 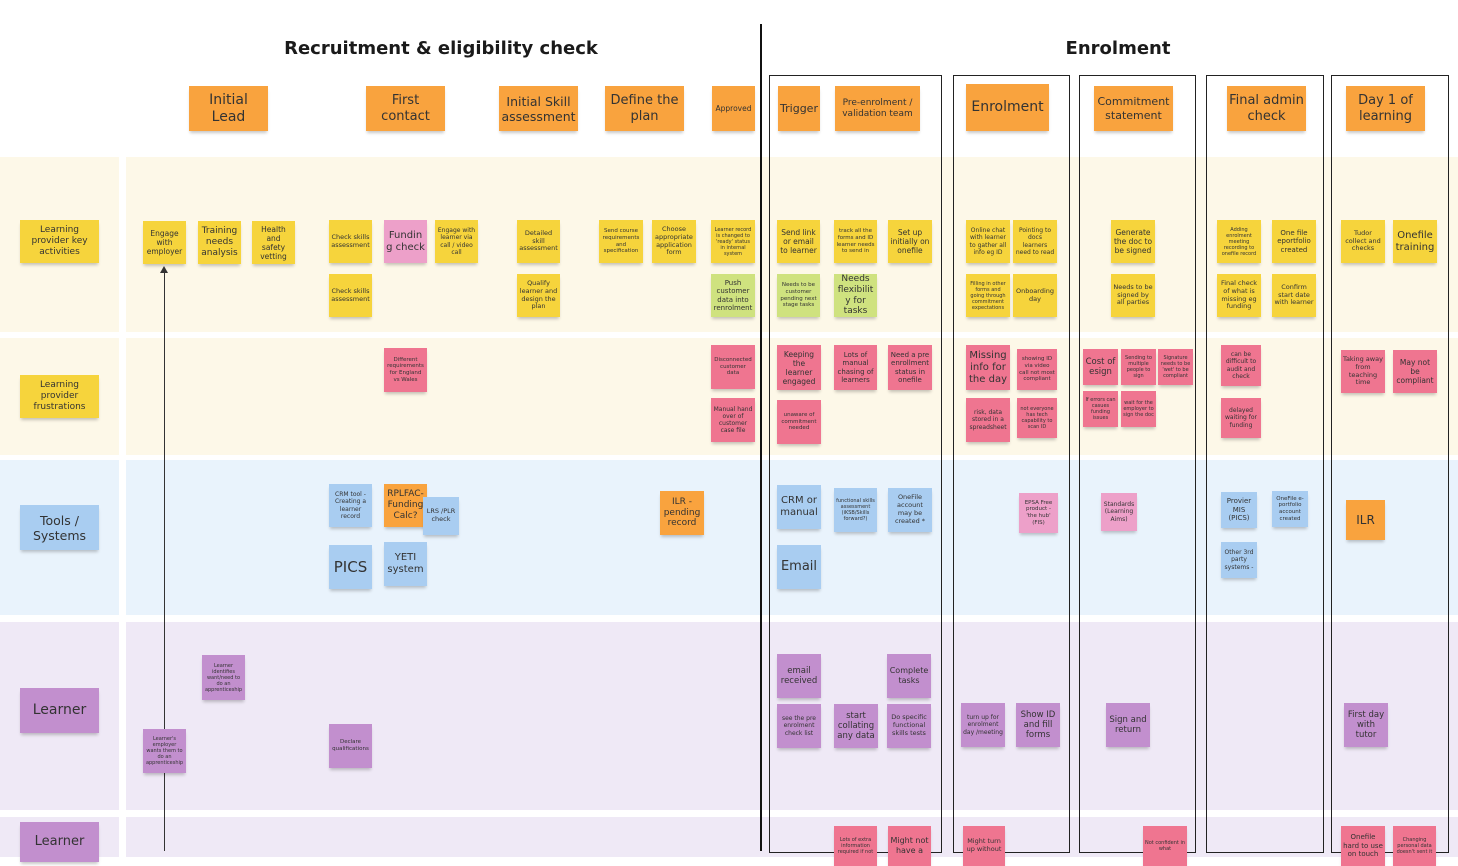 I want to click on sticky-note: Might not have a, so click(x=909, y=846).